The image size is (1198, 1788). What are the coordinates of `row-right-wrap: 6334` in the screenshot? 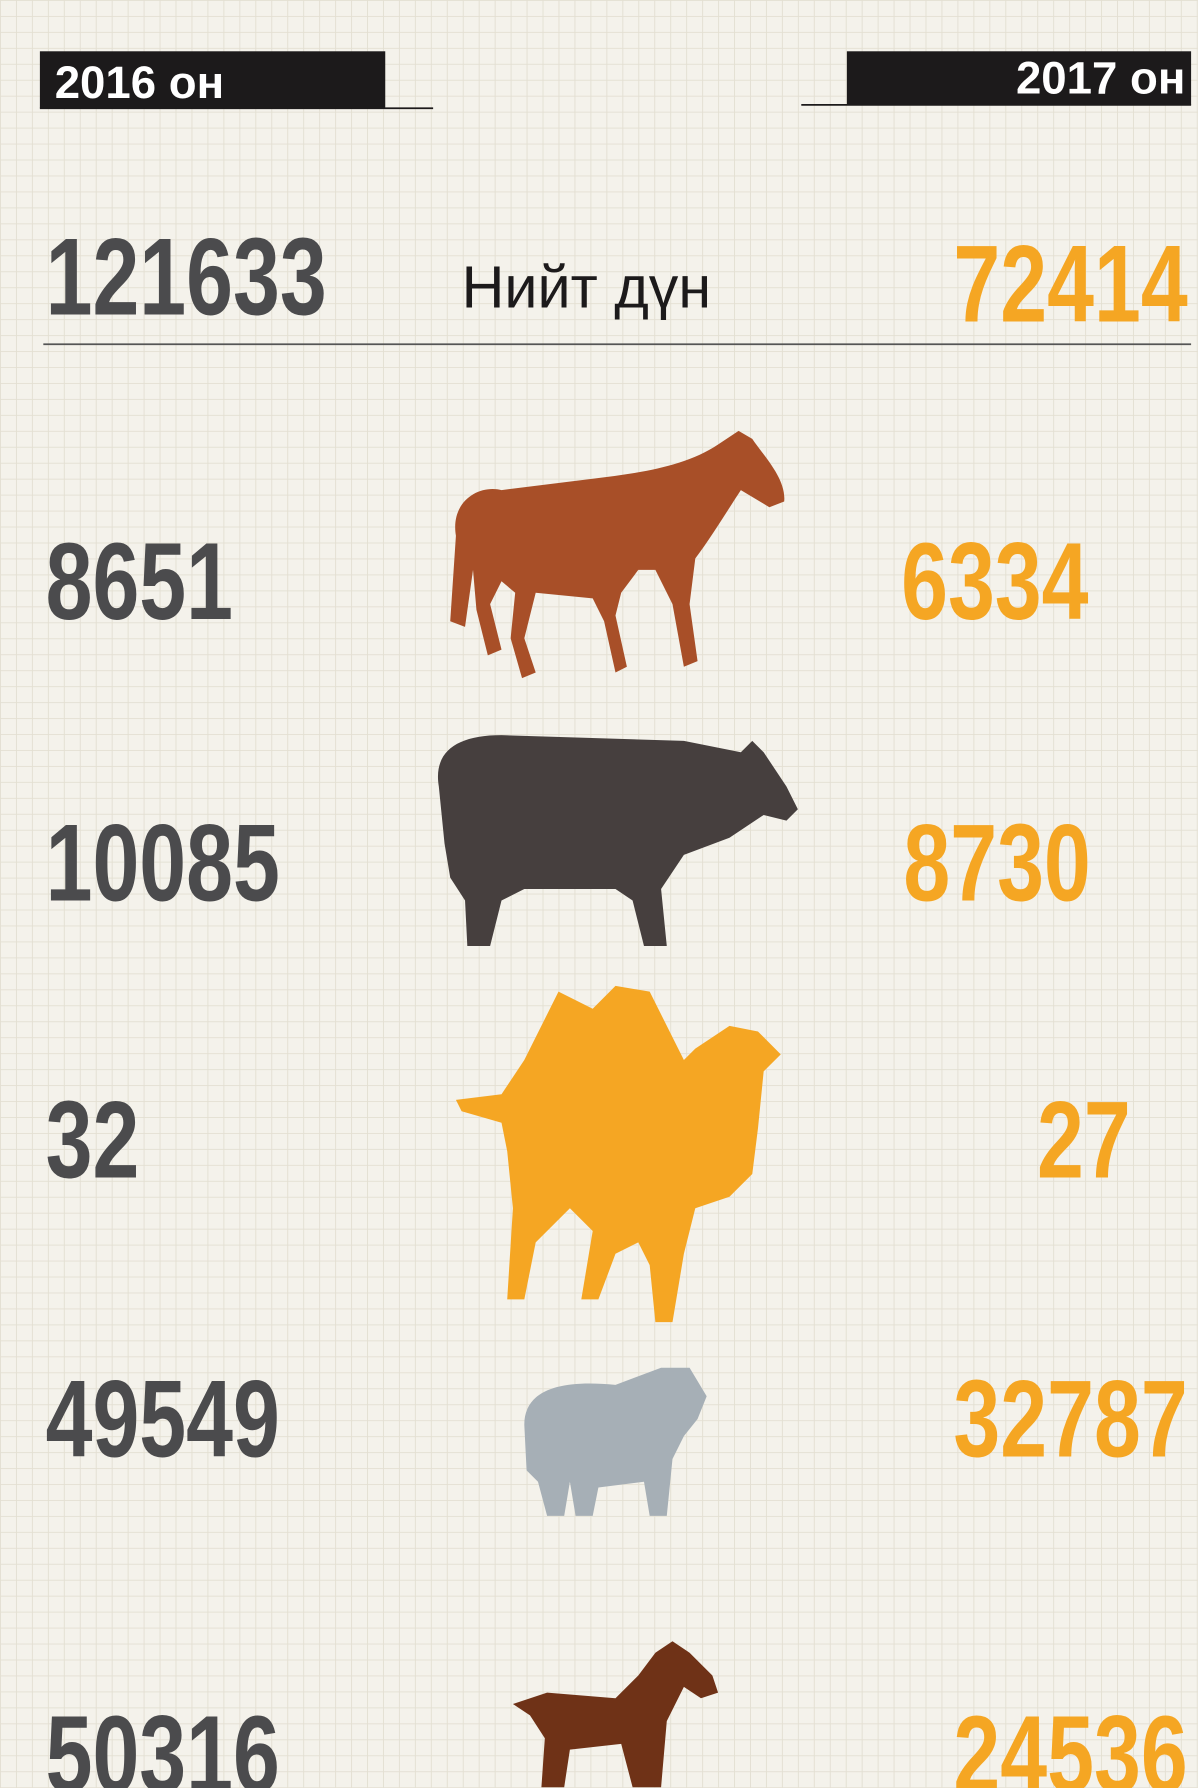 It's located at (994, 581).